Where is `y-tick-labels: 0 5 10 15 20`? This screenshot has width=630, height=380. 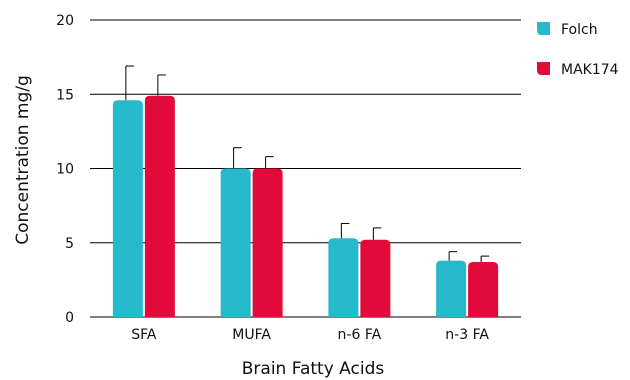
y-tick-labels: 0 5 10 15 20 is located at coordinates (65, 169).